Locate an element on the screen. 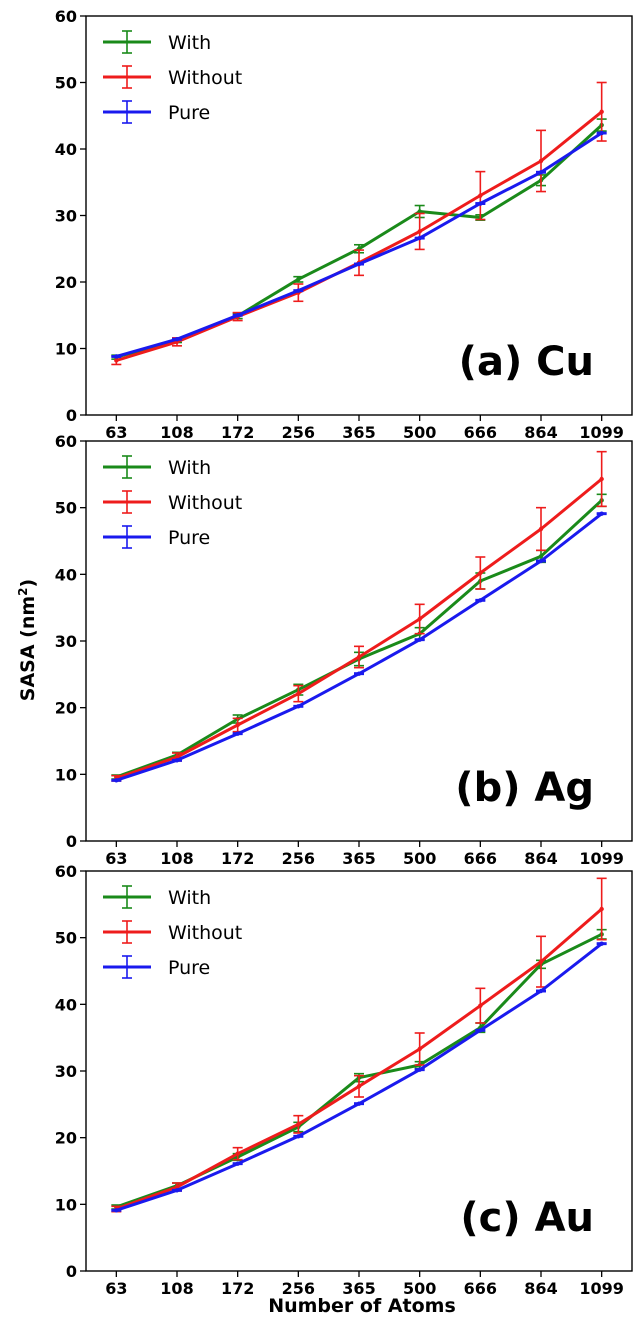 This screenshot has height=1323, width=638. y-tick-label-a-10: 10 is located at coordinates (66, 349).